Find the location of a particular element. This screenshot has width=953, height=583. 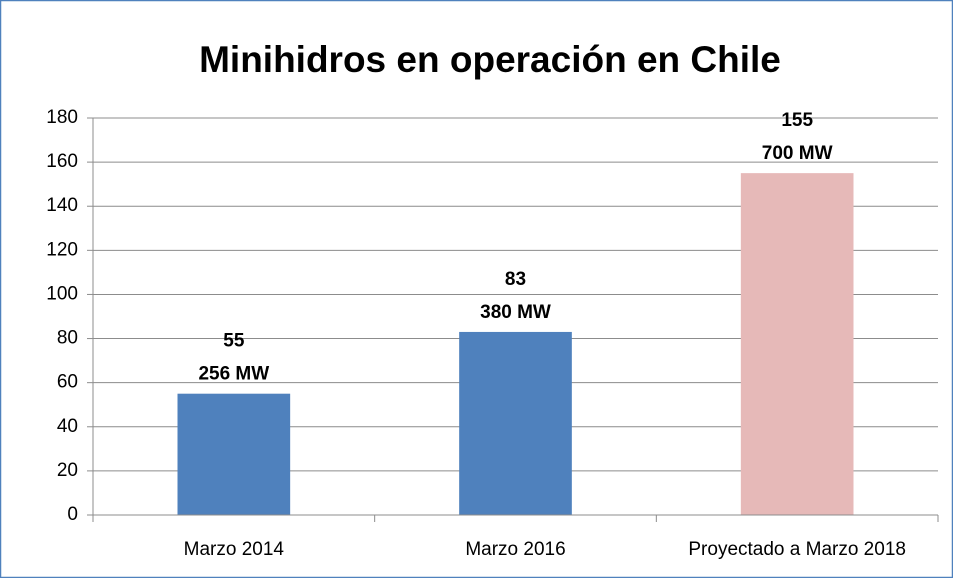

y-tick-label: 100 is located at coordinates (62, 293).